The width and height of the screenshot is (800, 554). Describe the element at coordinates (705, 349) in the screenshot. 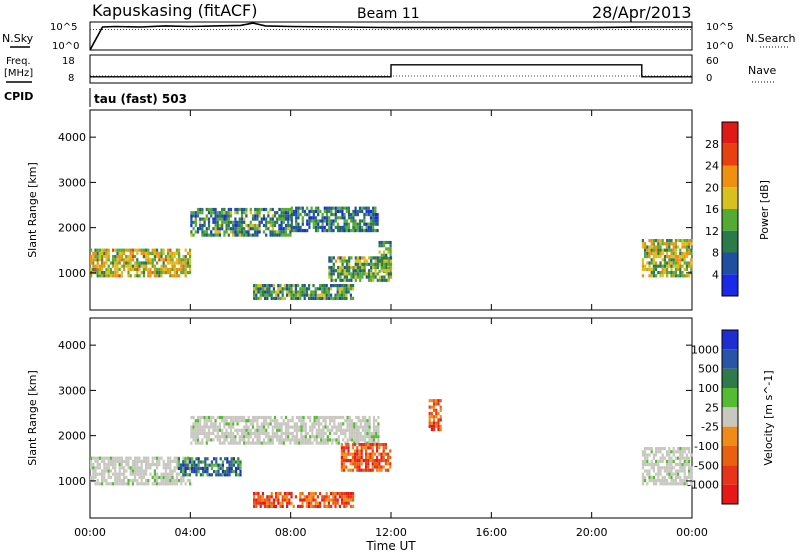

I see `colorbar-tick-label: 1000` at that location.